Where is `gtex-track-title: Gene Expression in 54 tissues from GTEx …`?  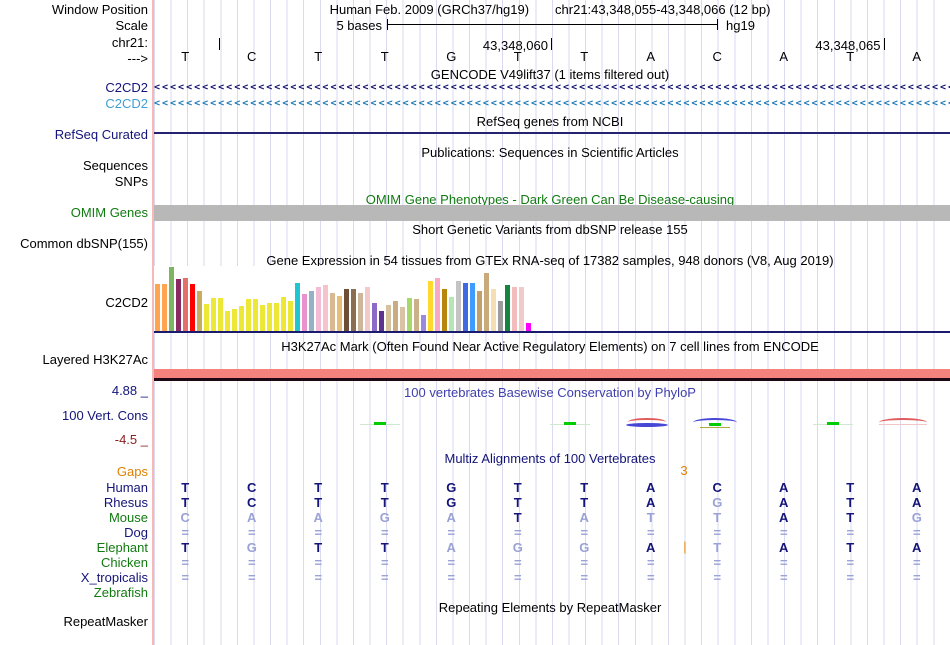 gtex-track-title: Gene Expression in 54 tissues from GTEx … is located at coordinates (550, 260).